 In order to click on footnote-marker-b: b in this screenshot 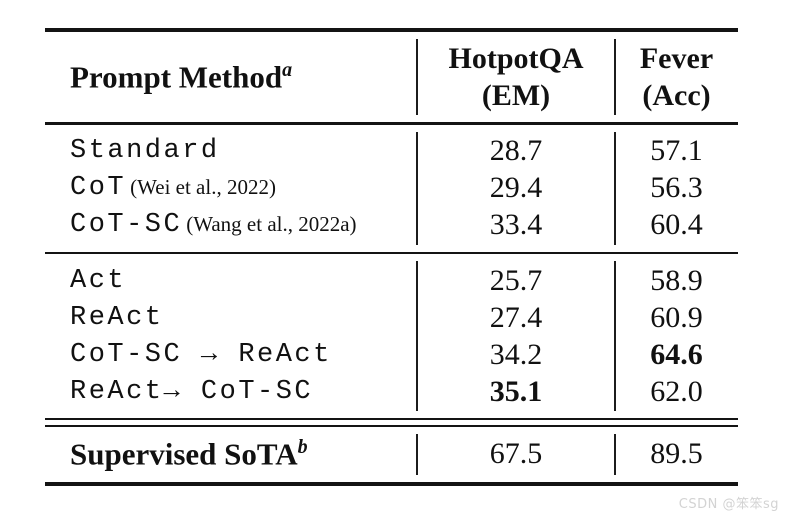, I will do `click(302, 446)`.